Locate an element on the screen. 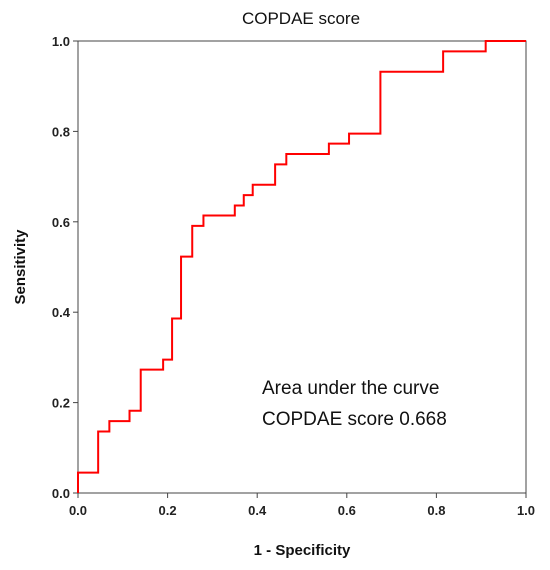 The image size is (550, 570). y-tick-label: 0.6 is located at coordinates (61, 222).